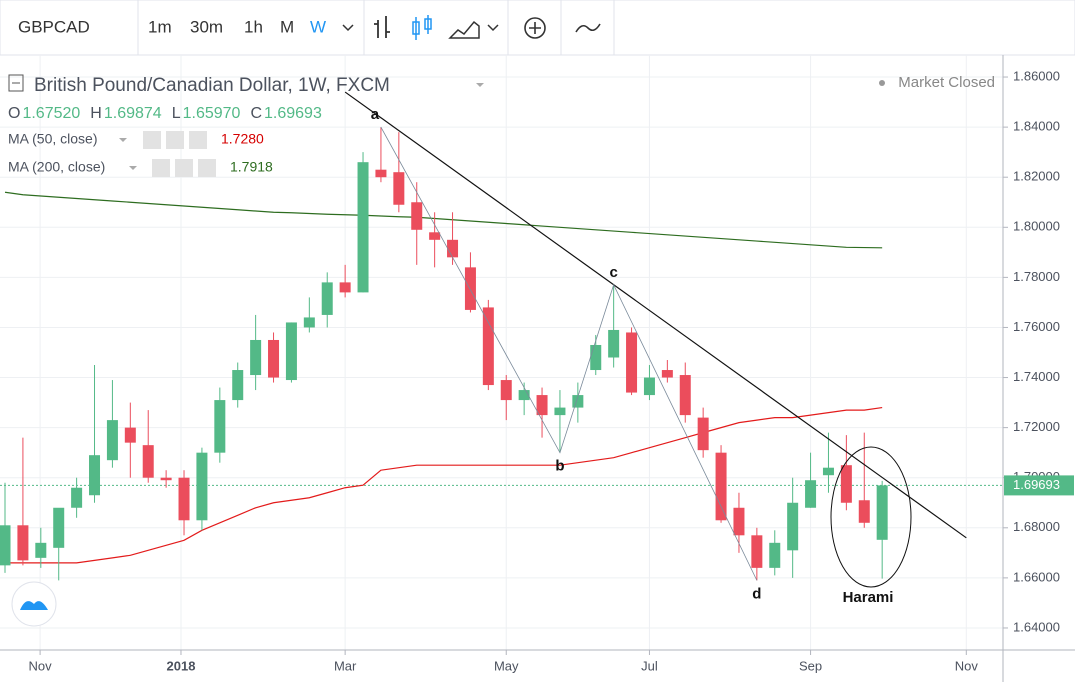 The width and height of the screenshot is (1075, 682). Describe the element at coordinates (345, 665) in the screenshot. I see `x-tick-label: Mar` at that location.